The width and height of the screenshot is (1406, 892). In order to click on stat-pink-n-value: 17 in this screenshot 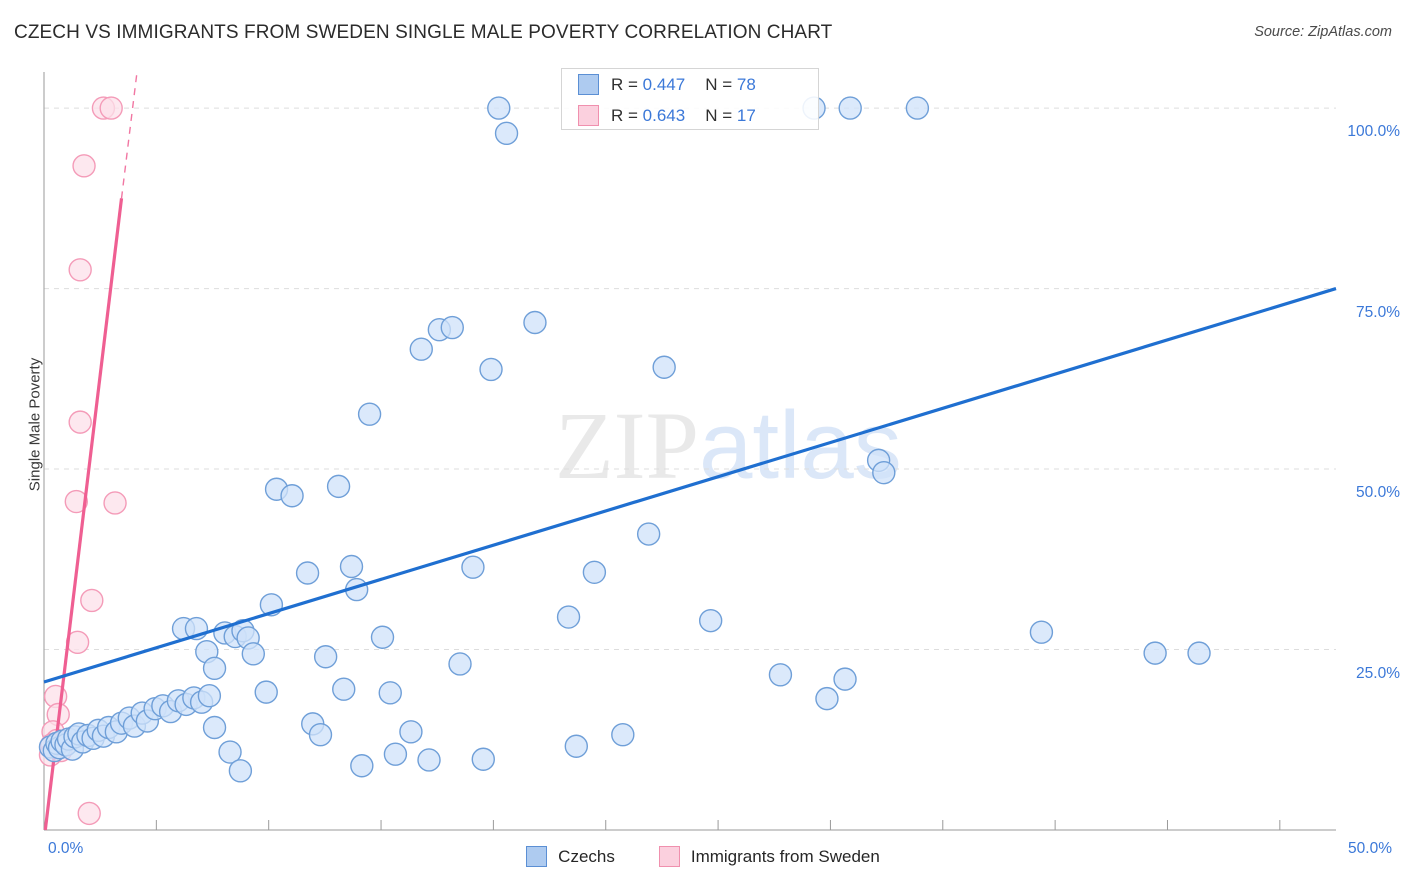, I will do `click(746, 115)`.